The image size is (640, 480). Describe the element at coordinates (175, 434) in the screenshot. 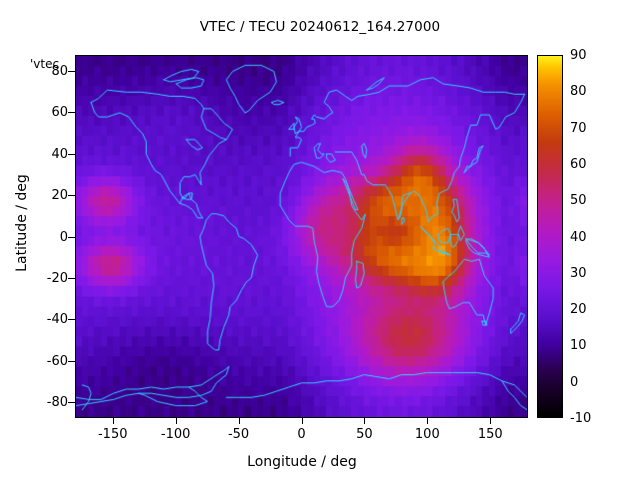

I see `x-tick-label: -100` at that location.